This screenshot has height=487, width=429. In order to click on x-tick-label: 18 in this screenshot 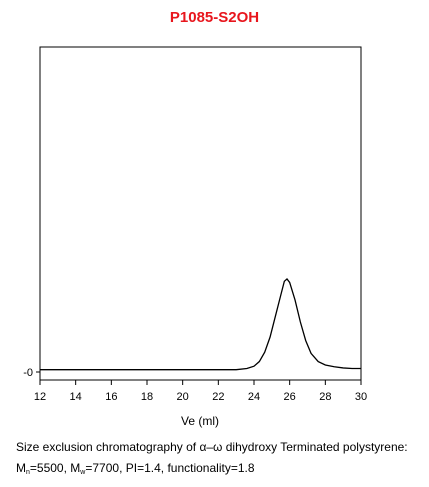, I will do `click(147, 397)`.